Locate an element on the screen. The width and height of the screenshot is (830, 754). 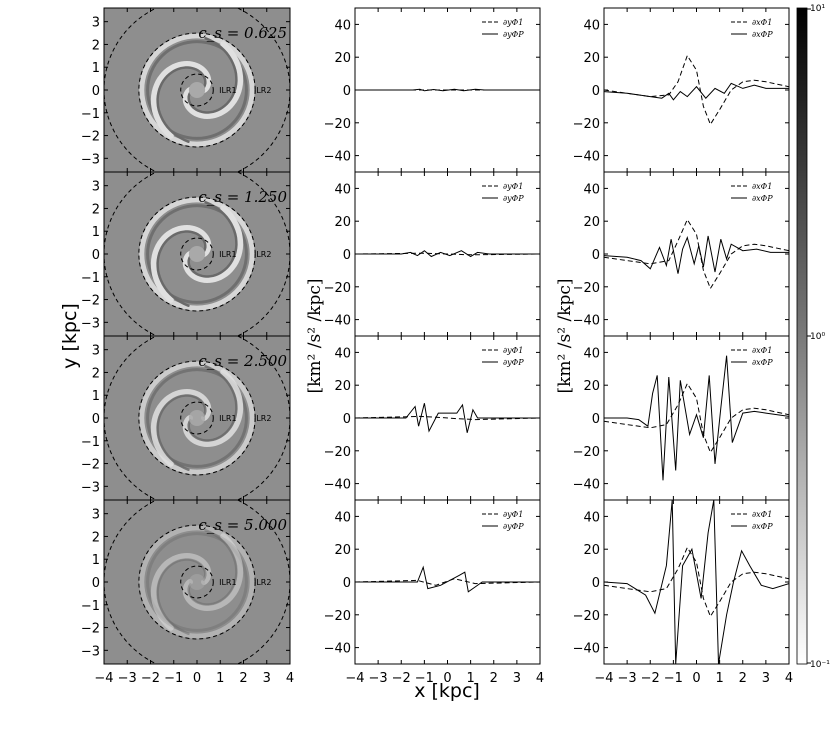
rightcol-panel-1: −40 −20 0 20 40 ∂xΦ1 ∂xΦP is located at coordinates (681, 90).